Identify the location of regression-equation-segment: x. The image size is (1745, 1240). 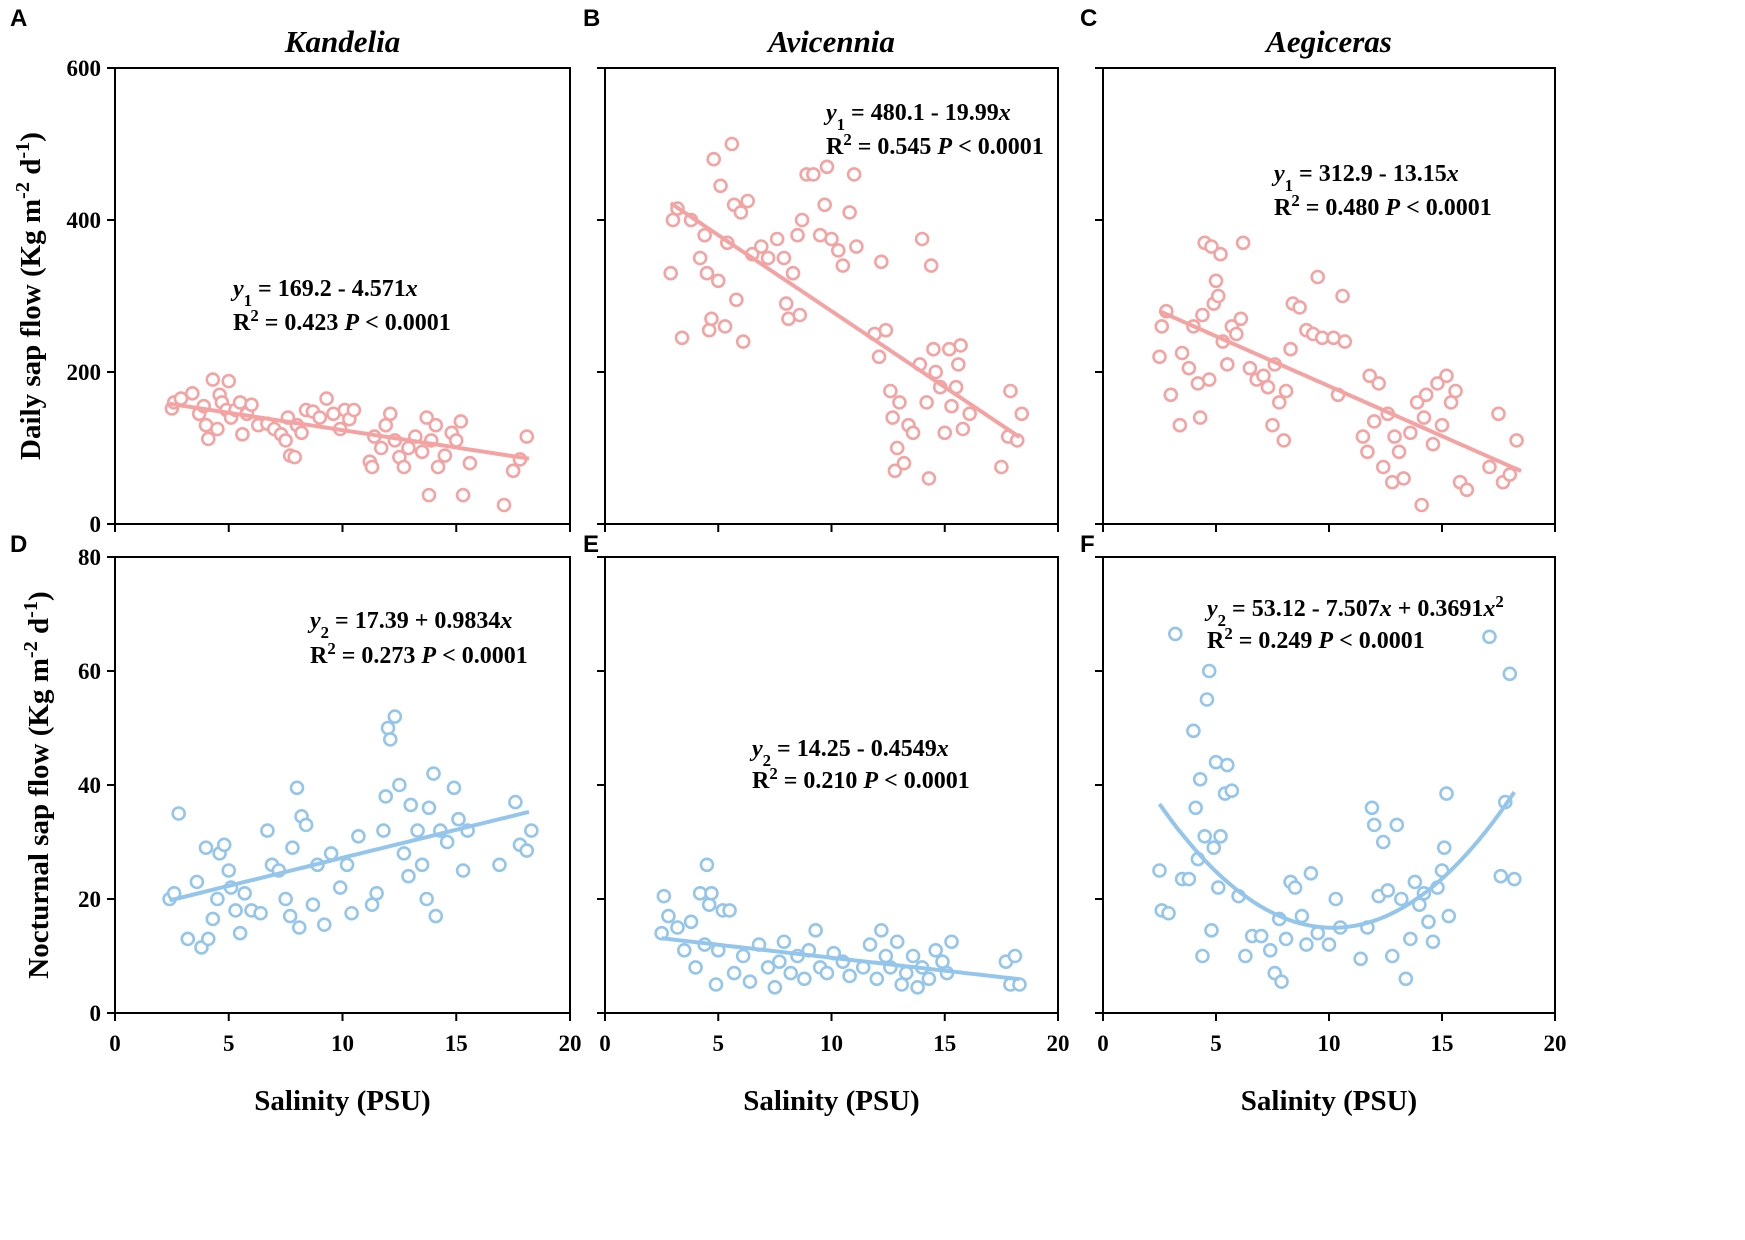
(1452, 174).